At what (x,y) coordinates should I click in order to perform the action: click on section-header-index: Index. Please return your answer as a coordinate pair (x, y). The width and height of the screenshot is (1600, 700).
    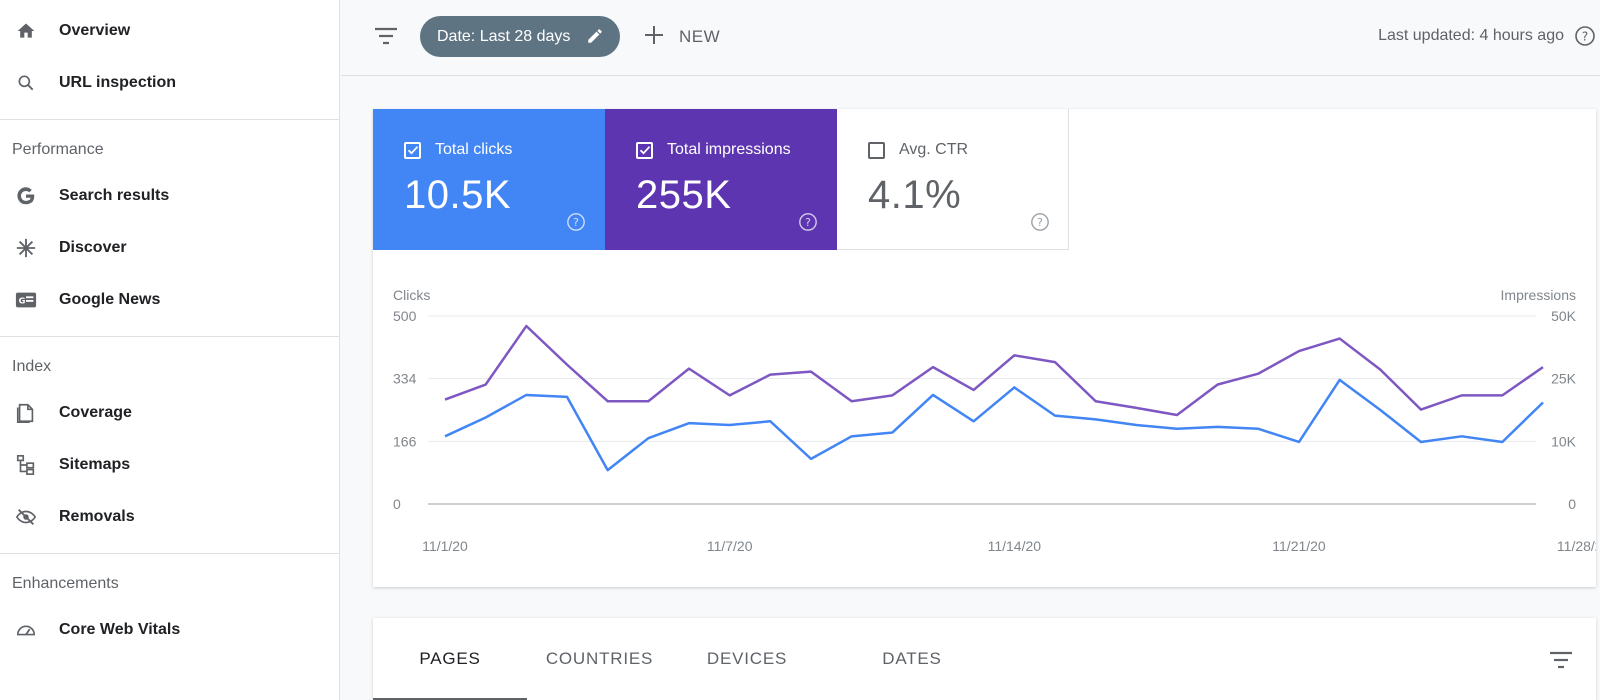
    Looking at the image, I should click on (32, 366).